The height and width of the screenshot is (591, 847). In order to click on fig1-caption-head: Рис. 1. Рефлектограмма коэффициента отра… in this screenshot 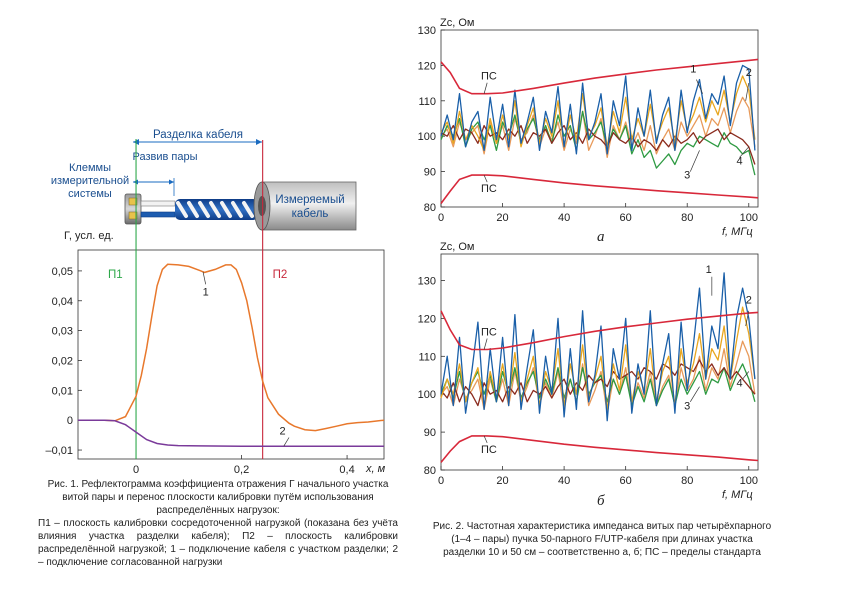, I will do `click(218, 497)`.